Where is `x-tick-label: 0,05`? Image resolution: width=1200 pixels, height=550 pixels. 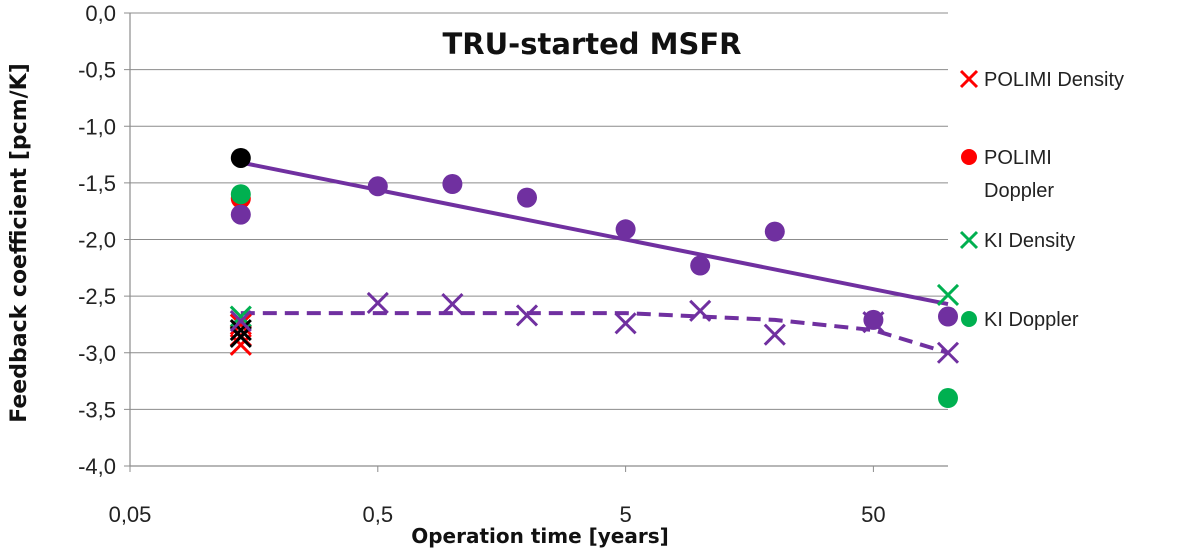 x-tick-label: 0,05 is located at coordinates (130, 514).